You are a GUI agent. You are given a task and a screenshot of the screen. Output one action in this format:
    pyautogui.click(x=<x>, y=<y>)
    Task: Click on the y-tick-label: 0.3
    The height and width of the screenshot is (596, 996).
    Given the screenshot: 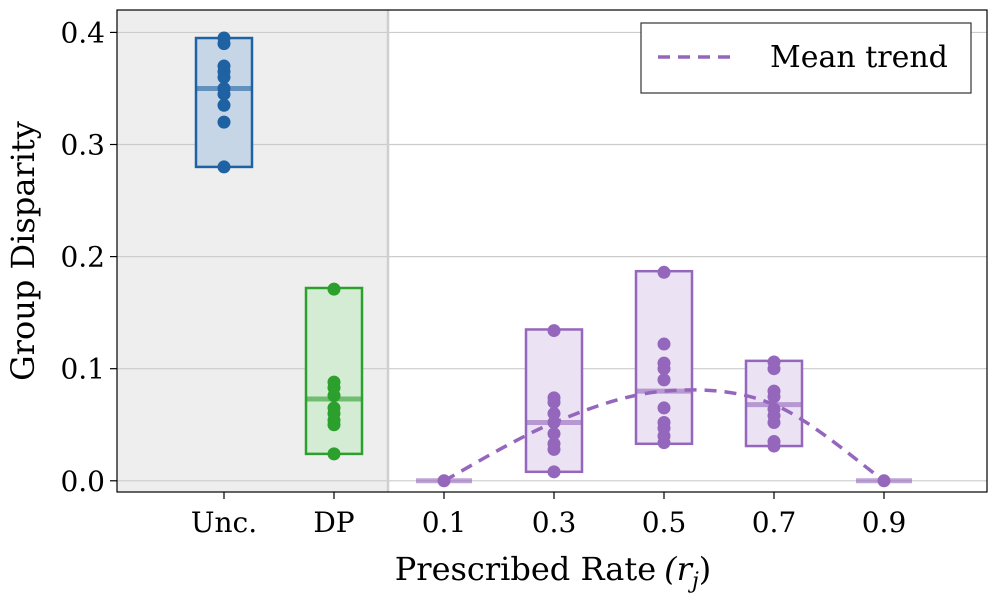 What is the action you would take?
    pyautogui.click(x=82, y=145)
    